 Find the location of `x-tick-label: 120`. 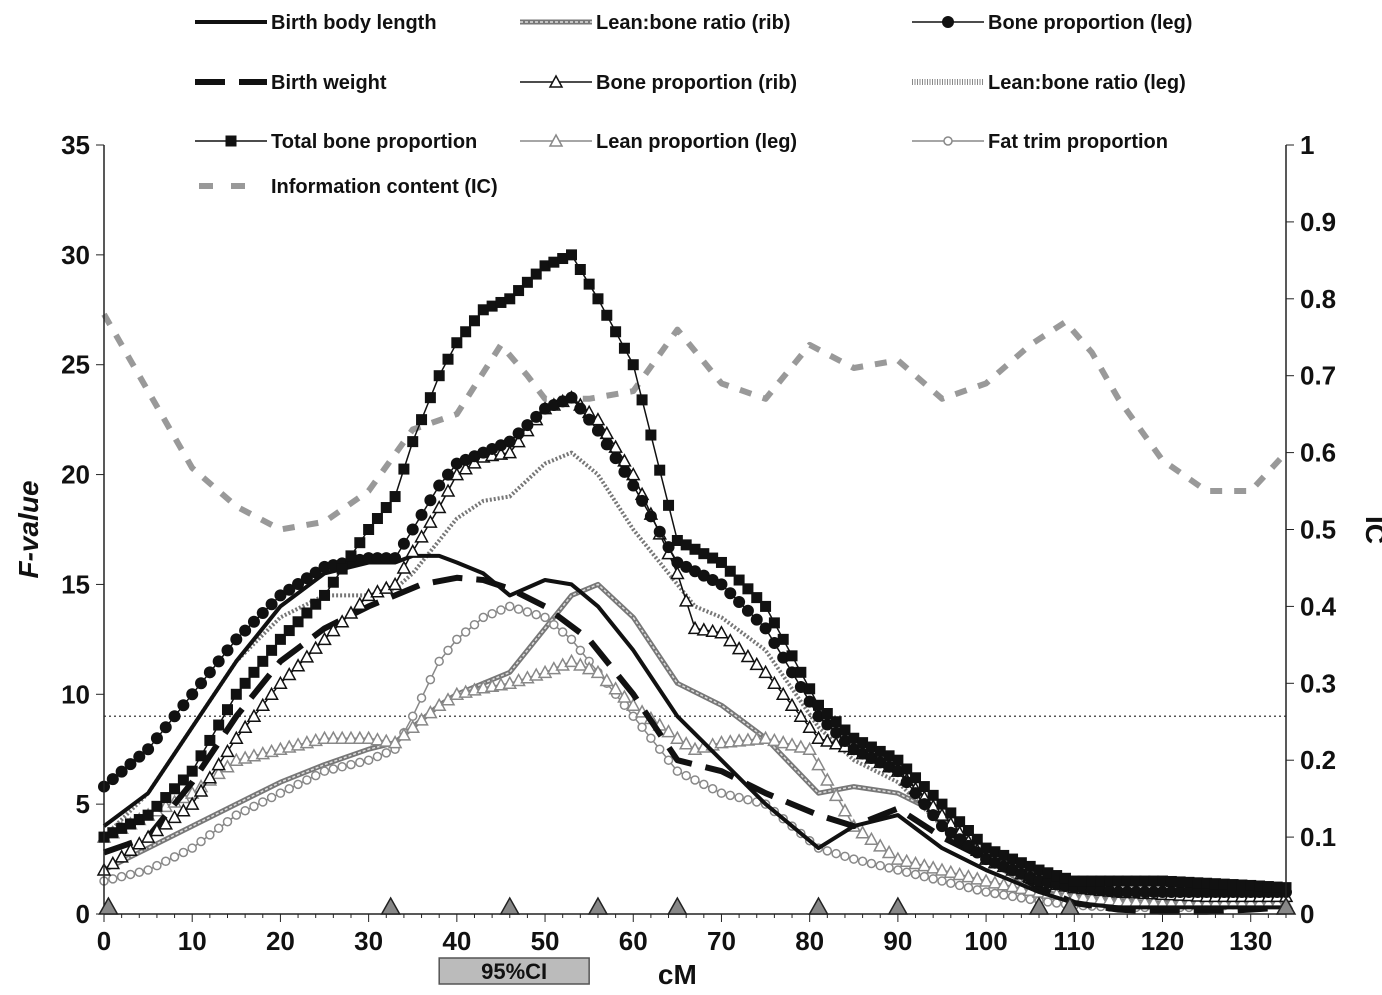

x-tick-label: 120 is located at coordinates (1162, 941).